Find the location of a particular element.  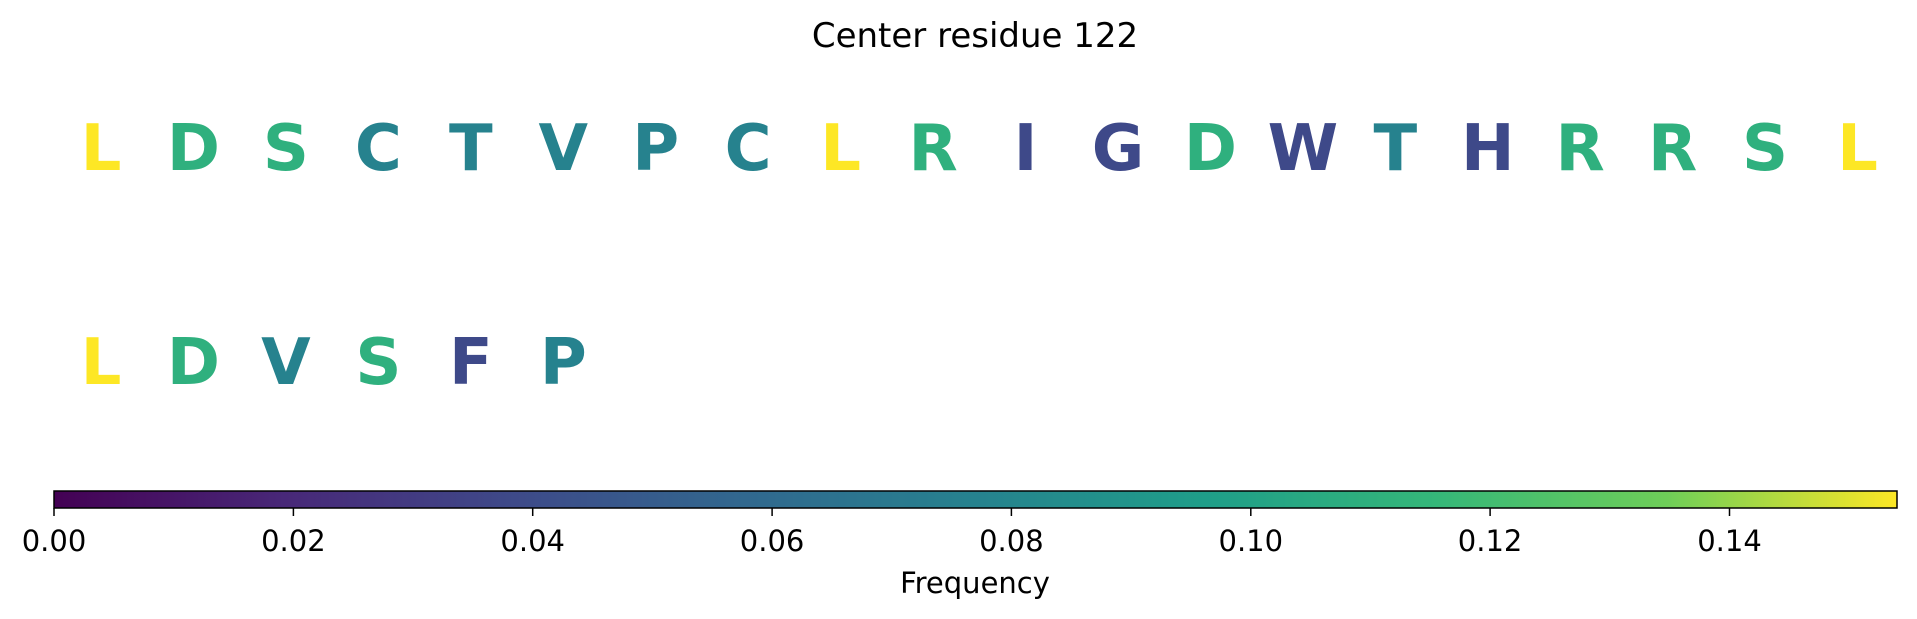

residue-letter: H is located at coordinates (1488, 149).